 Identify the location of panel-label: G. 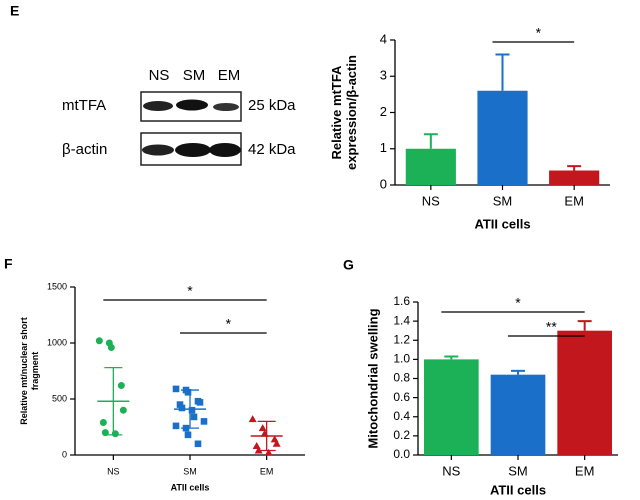
(348, 265).